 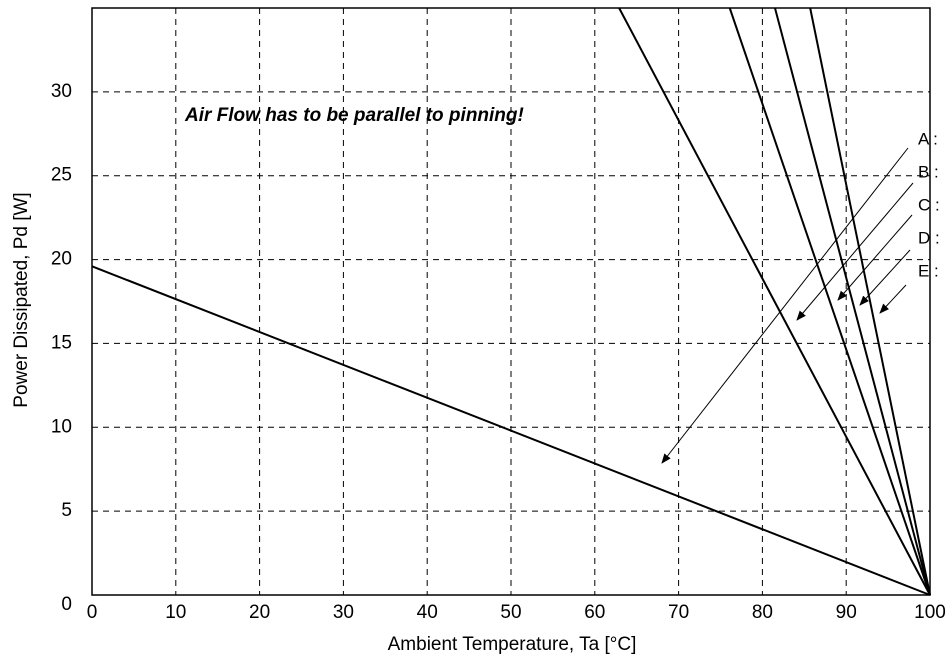 What do you see at coordinates (929, 237) in the screenshot?
I see `legend-label: D :` at bounding box center [929, 237].